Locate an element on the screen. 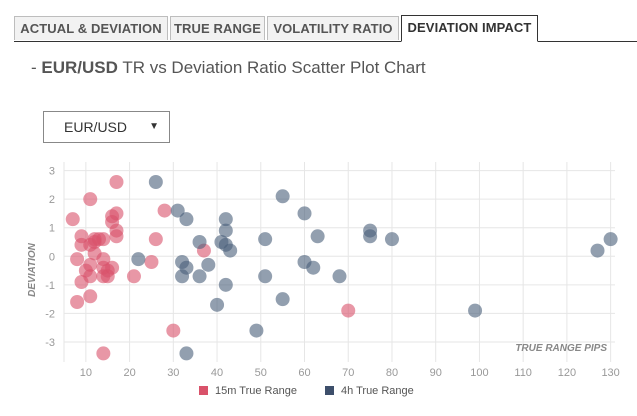  x-tick-label: 120 is located at coordinates (567, 373).